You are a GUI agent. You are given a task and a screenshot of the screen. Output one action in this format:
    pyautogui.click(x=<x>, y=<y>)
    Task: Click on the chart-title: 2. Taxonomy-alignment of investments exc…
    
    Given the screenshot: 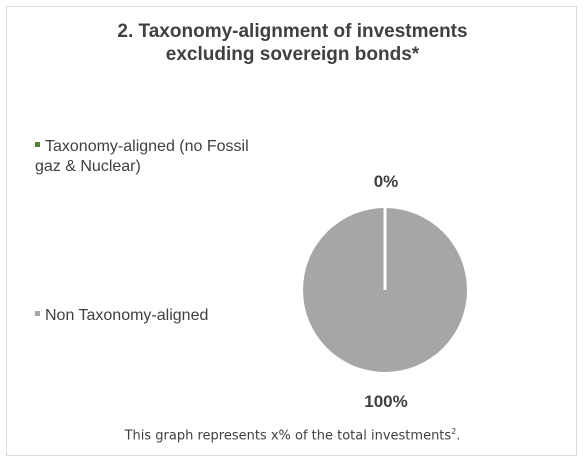 What is the action you would take?
    pyautogui.click(x=292, y=43)
    